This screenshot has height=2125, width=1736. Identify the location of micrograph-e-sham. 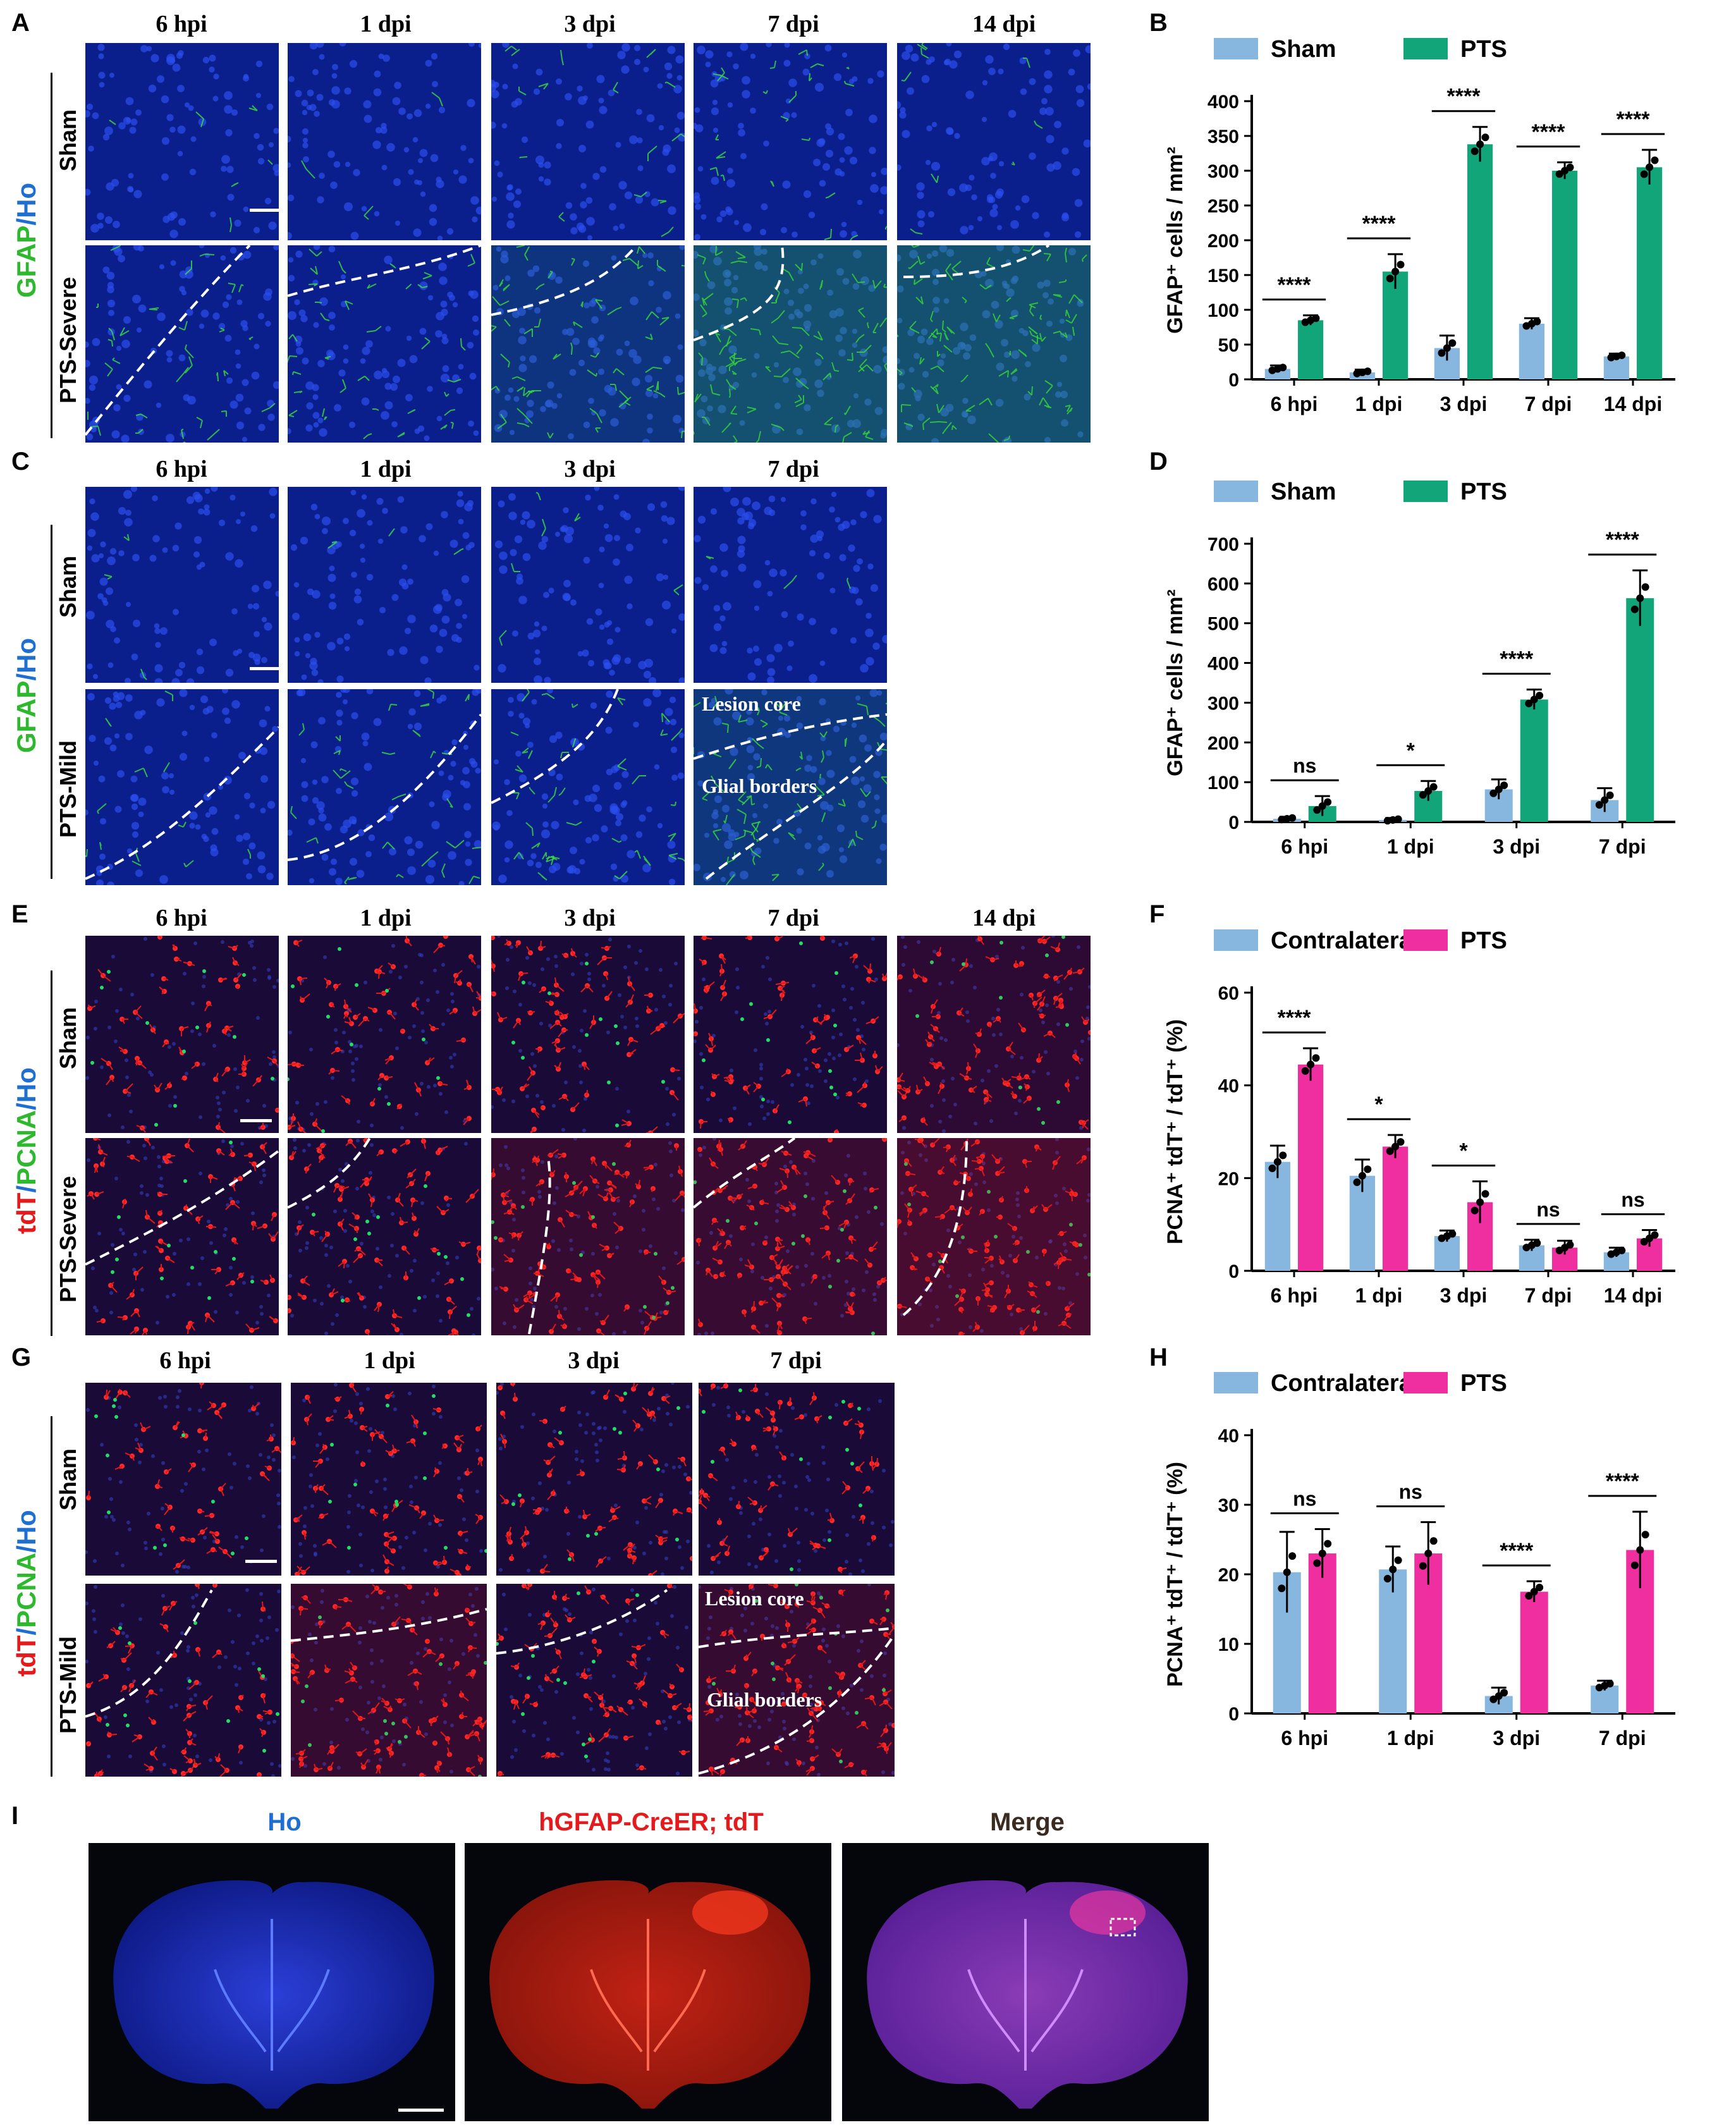
(994, 1035).